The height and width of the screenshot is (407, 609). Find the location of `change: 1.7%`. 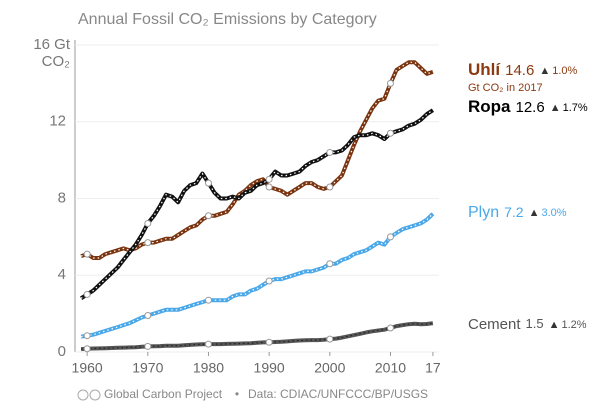

change: 1.7% is located at coordinates (575, 108).